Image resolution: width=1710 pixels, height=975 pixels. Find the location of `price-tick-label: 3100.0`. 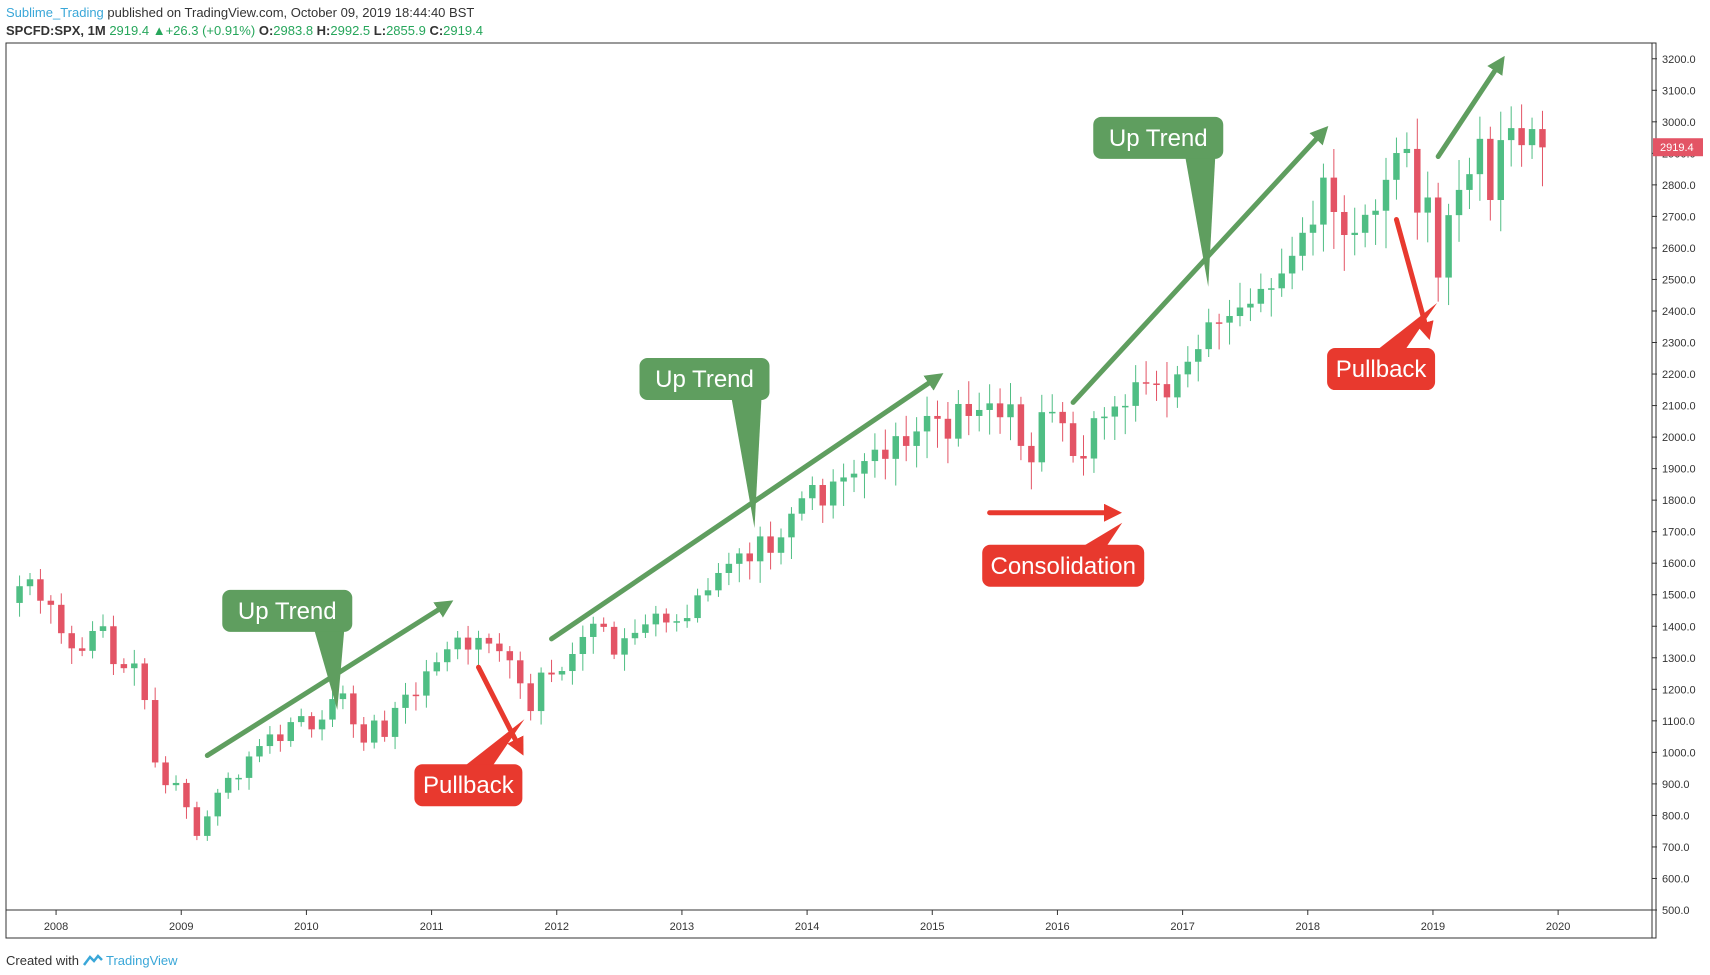

price-tick-label: 3100.0 is located at coordinates (1679, 91).